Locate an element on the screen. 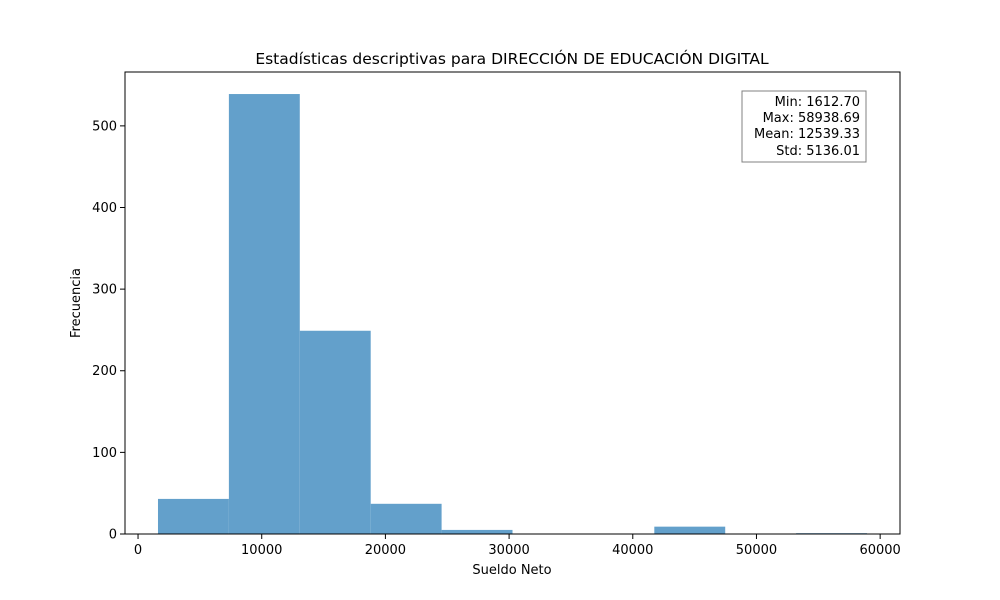 The image size is (1000, 600). y-tick-label: 500 is located at coordinates (104, 126).